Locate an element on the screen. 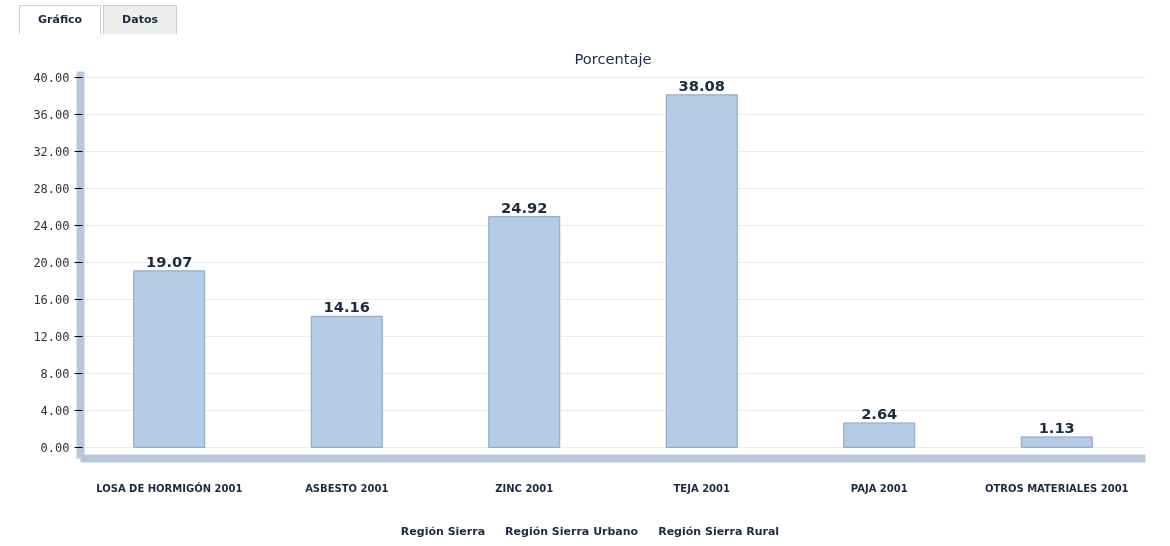 The image size is (1170, 546). text: Gráfico is located at coordinates (60, 19).